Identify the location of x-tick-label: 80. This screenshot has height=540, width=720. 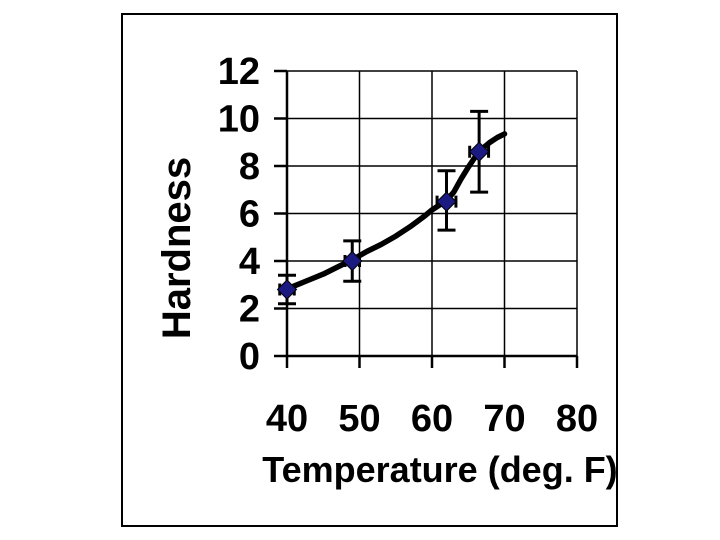
(577, 419).